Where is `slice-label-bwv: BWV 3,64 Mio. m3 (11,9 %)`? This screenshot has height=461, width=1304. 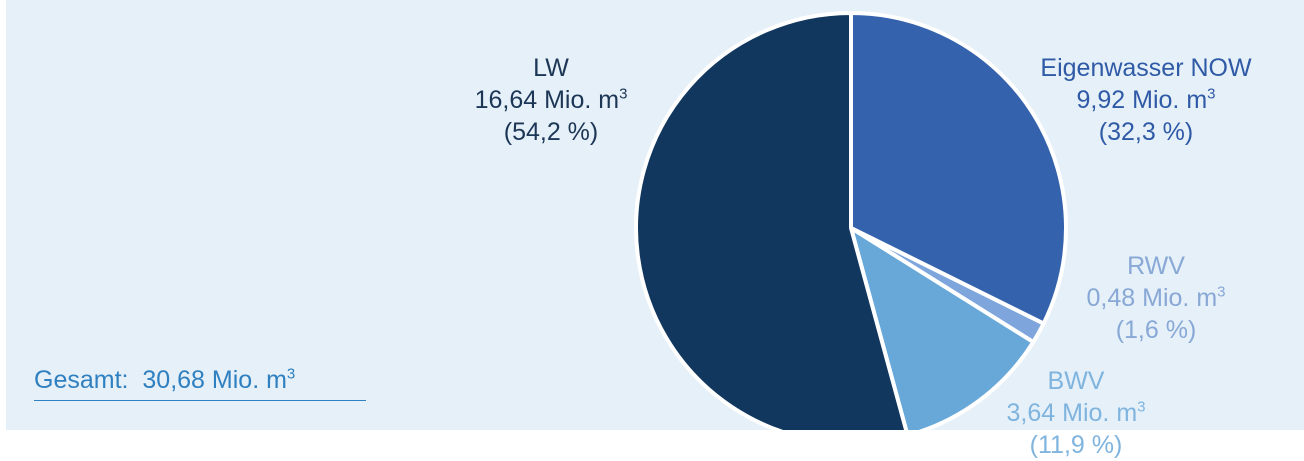
slice-label-bwv: BWV 3,64 Mio. m3 (11,9 %) is located at coordinates (1076, 413).